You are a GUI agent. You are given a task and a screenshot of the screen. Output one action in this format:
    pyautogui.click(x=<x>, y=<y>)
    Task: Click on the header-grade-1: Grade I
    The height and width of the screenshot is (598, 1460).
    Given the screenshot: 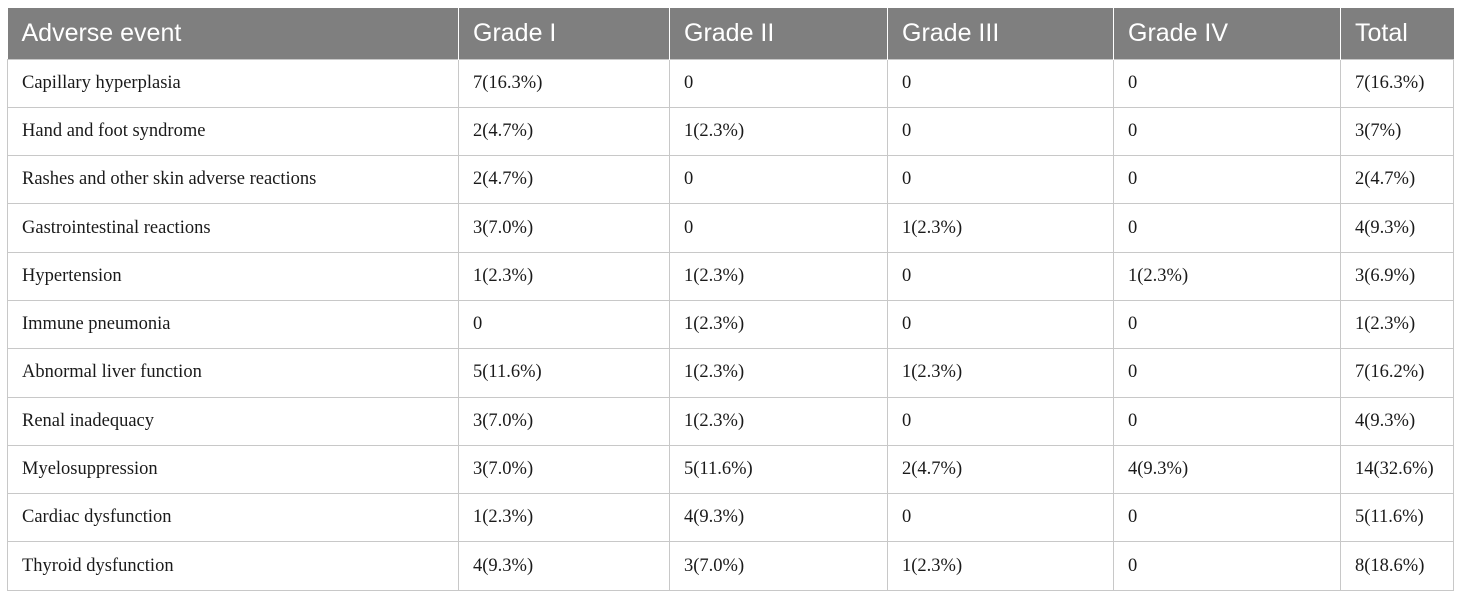 What is the action you would take?
    pyautogui.click(x=564, y=33)
    